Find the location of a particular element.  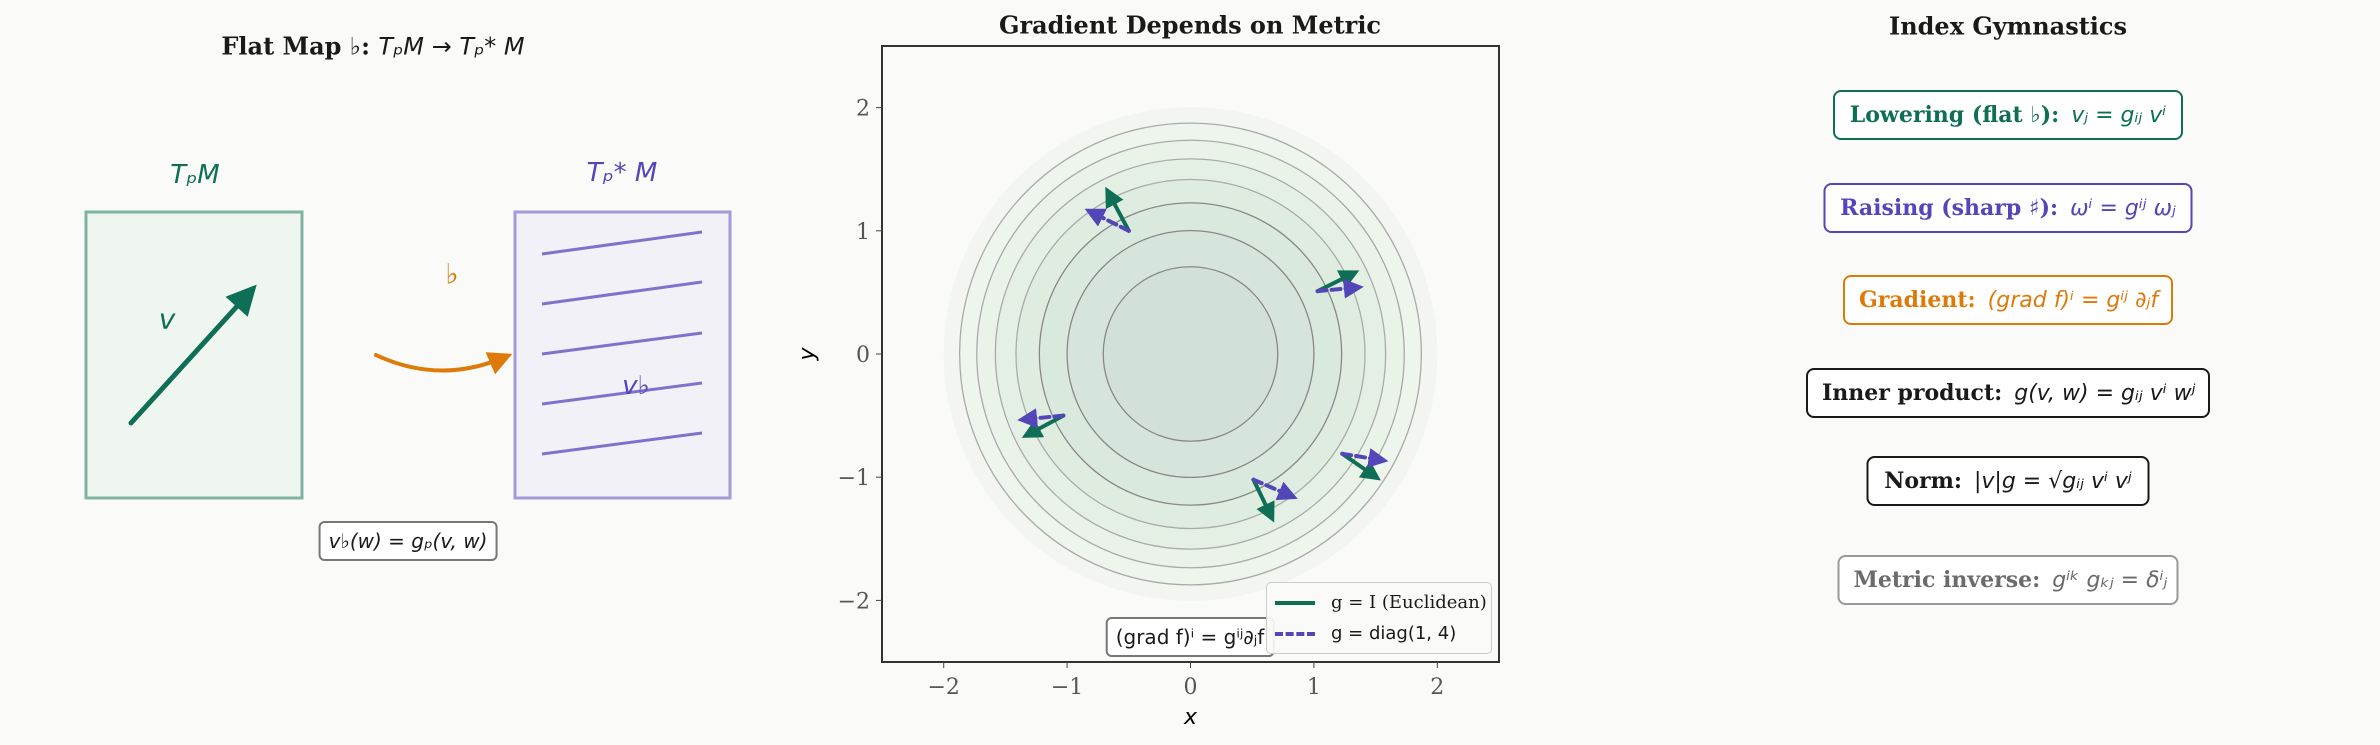

flat-map-diagram is located at coordinates (408, 355).